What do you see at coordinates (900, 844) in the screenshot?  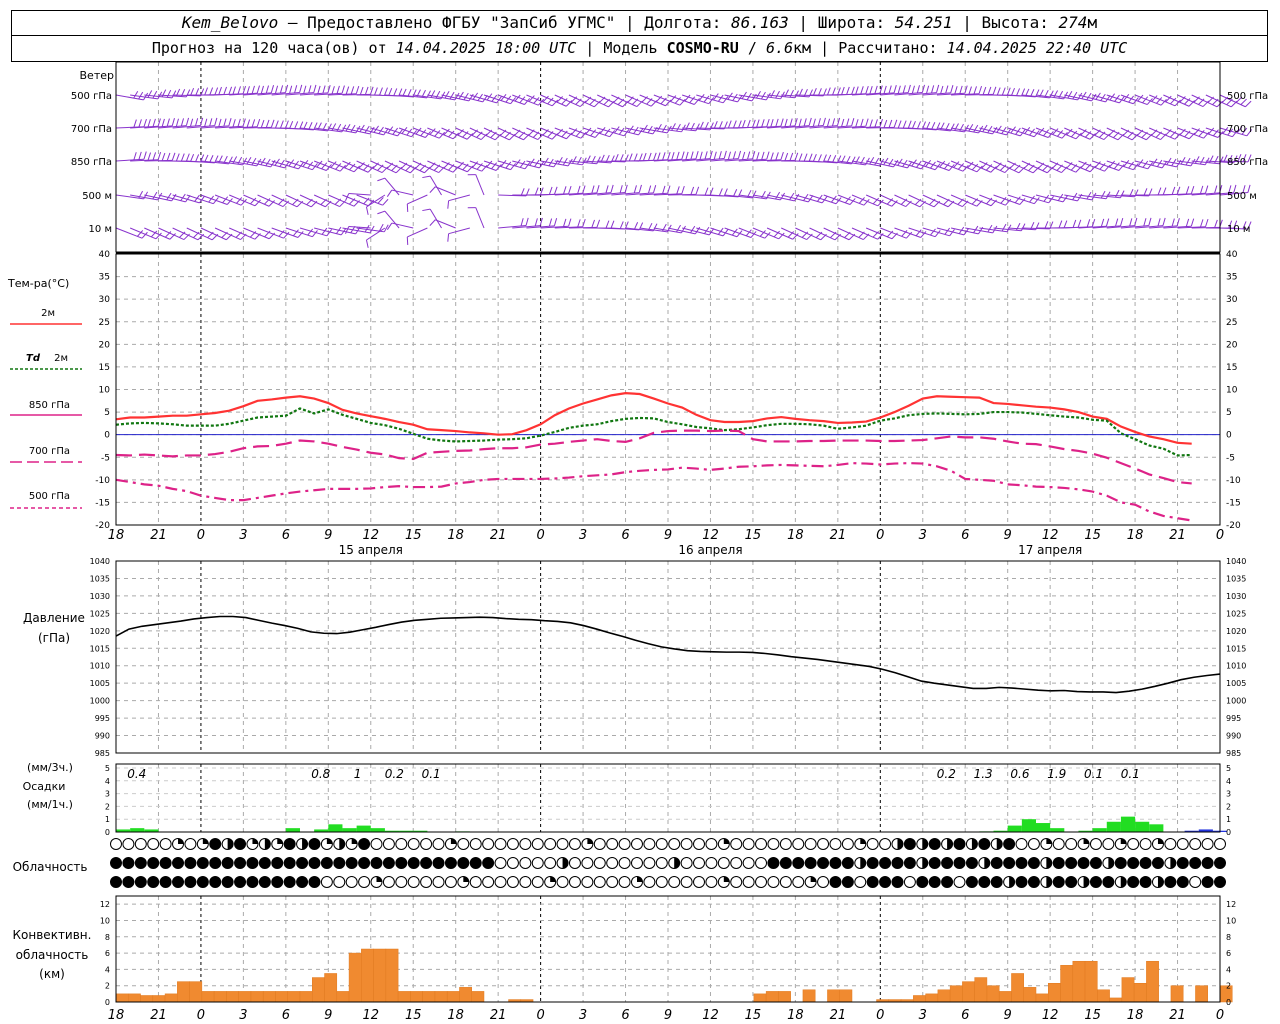 I see `cloud-half-fill` at bounding box center [900, 844].